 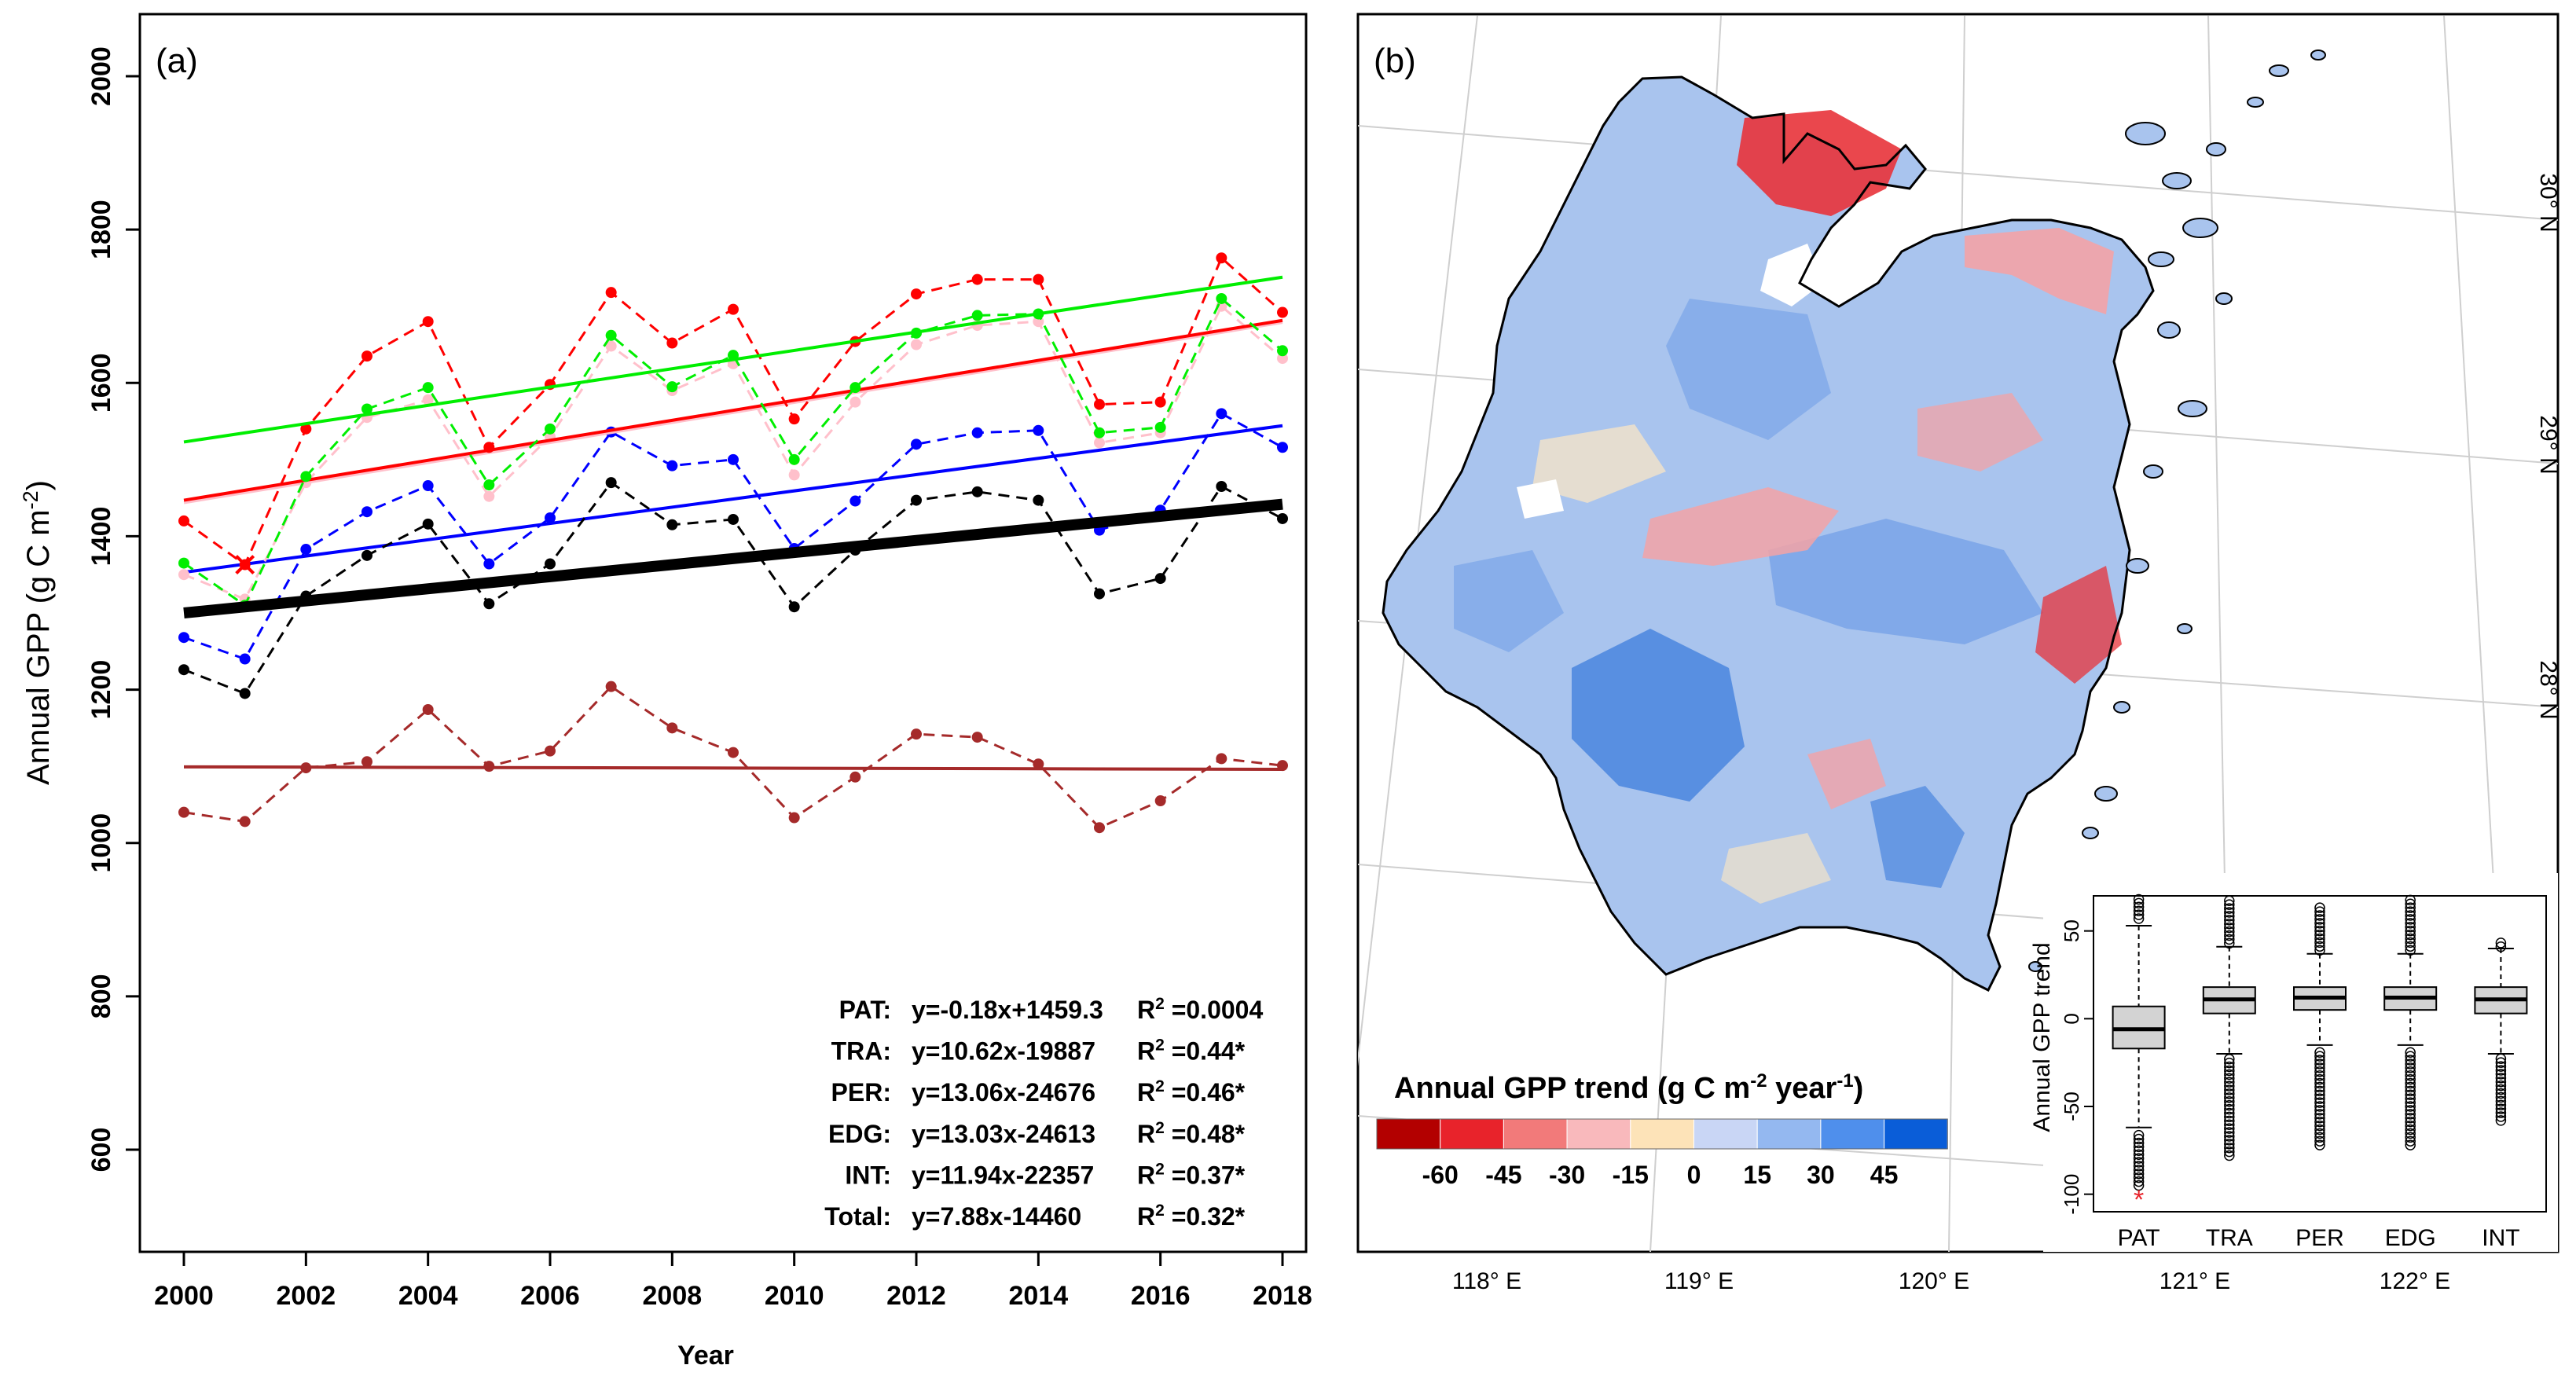 What do you see at coordinates (1486, 1281) in the screenshot?
I see `longitude-label: 118° E` at bounding box center [1486, 1281].